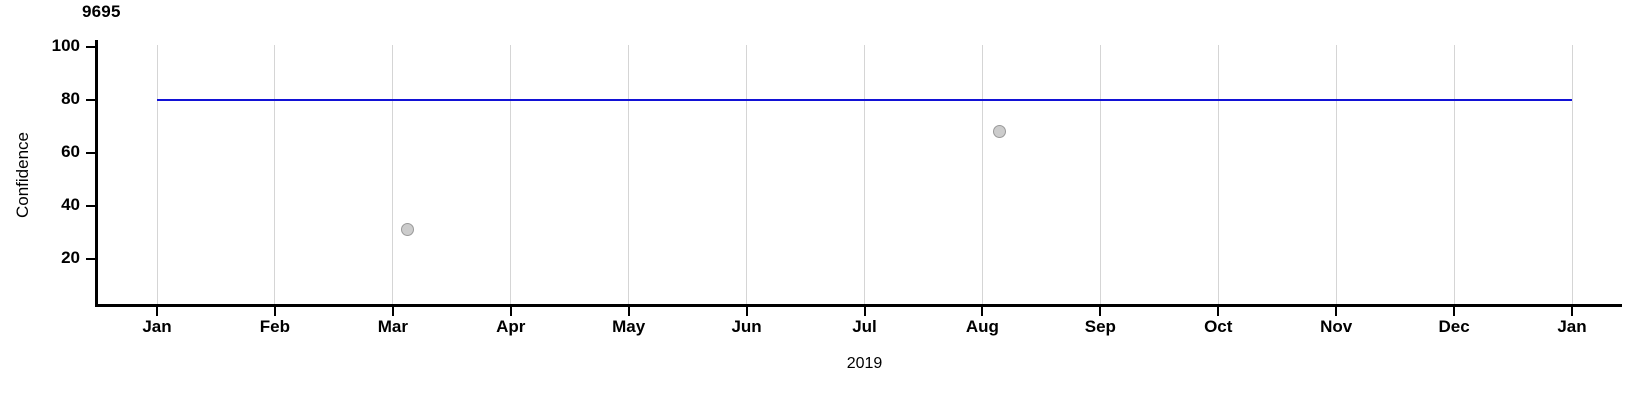  Describe the element at coordinates (858, 305) in the screenshot. I see `x-axis-spine` at that location.